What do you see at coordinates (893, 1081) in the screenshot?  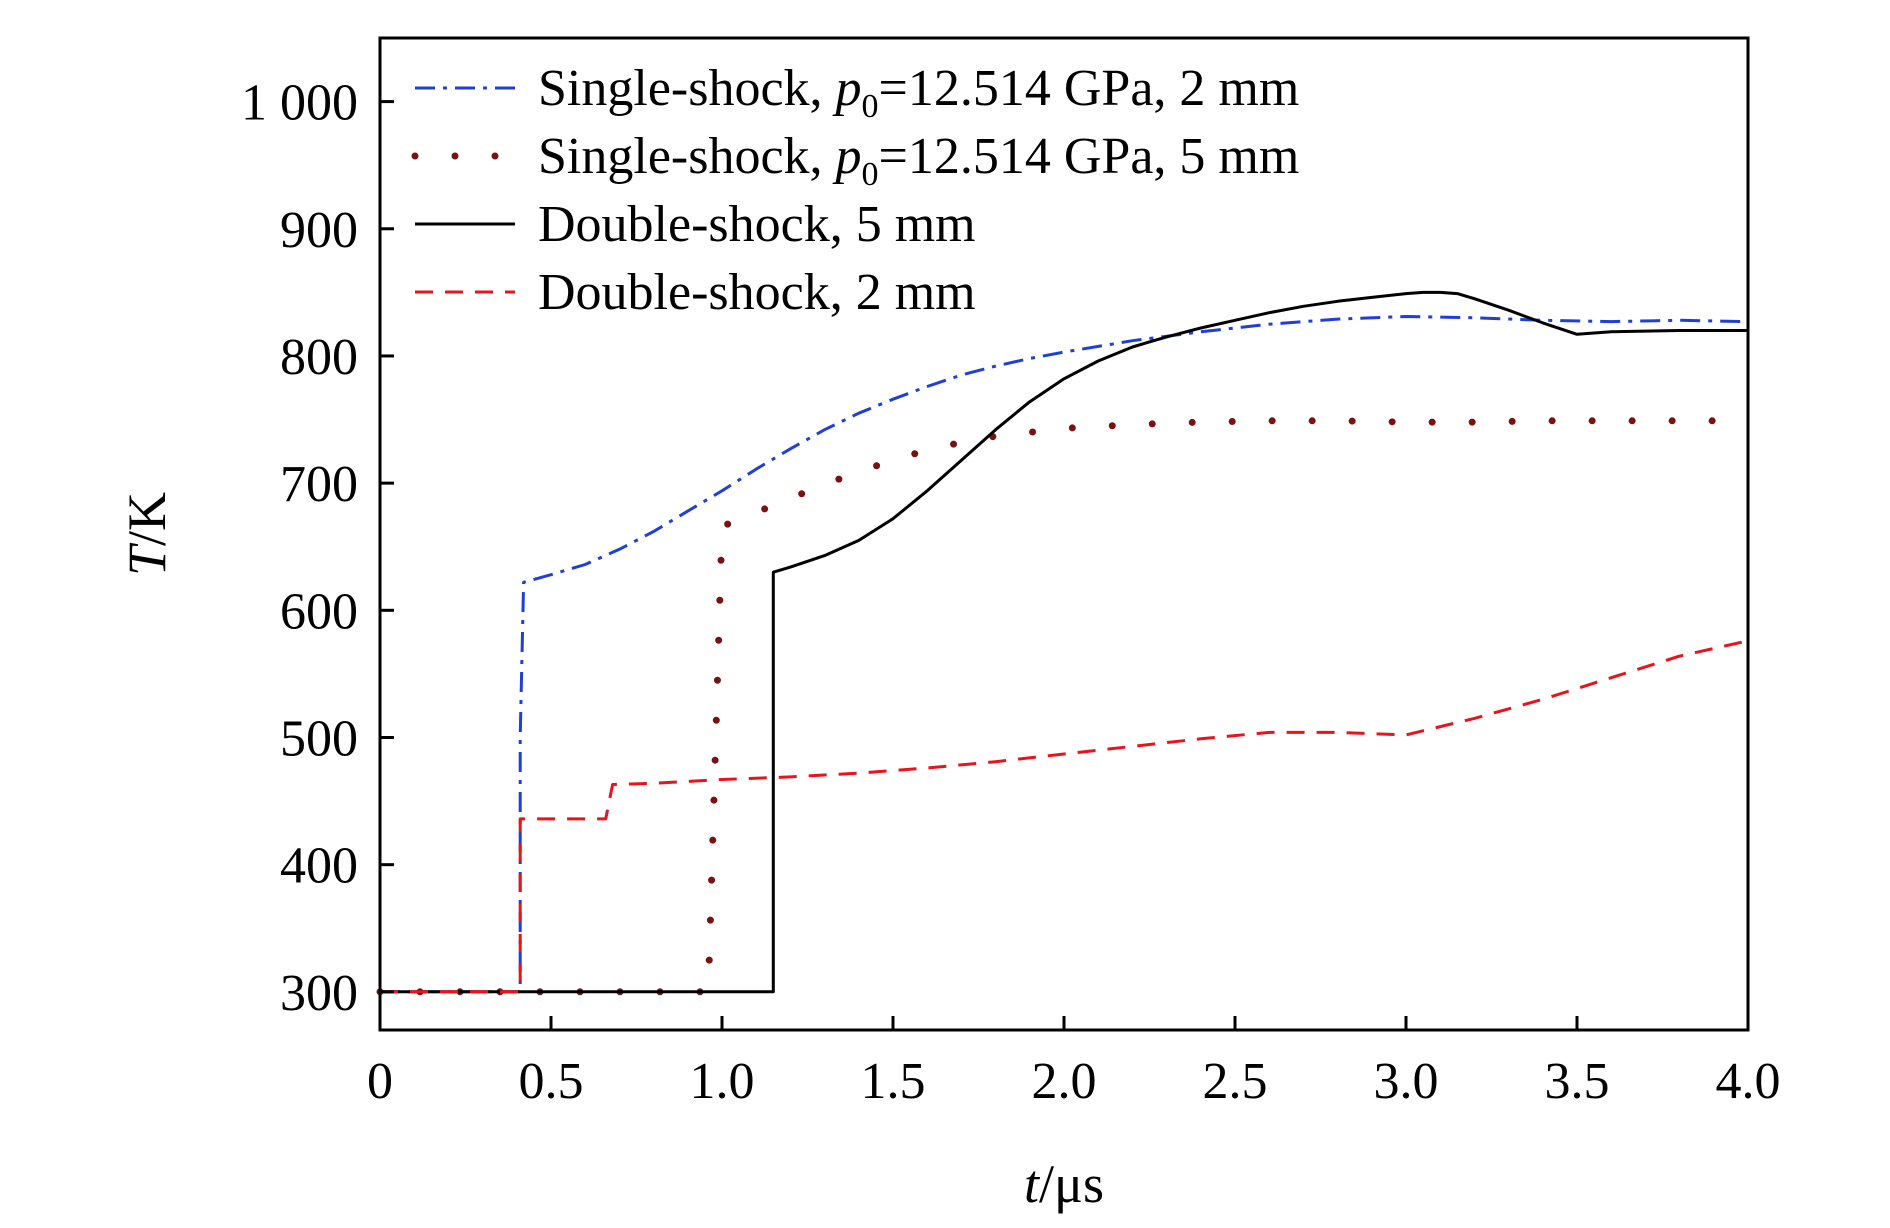 I see `x-tick-label: 1.5` at bounding box center [893, 1081].